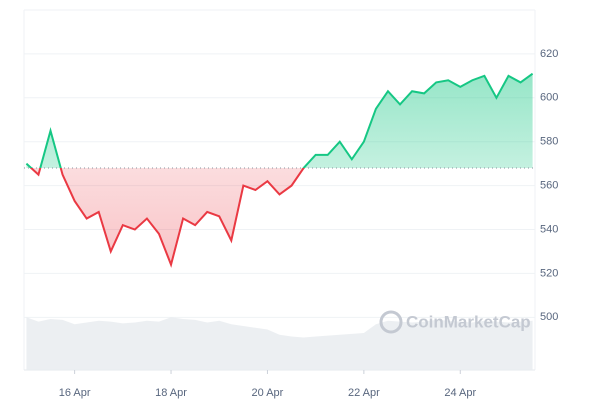 Image resolution: width=600 pixels, height=400 pixels. What do you see at coordinates (549, 142) in the screenshot?
I see `y-tick-label: 580` at bounding box center [549, 142].